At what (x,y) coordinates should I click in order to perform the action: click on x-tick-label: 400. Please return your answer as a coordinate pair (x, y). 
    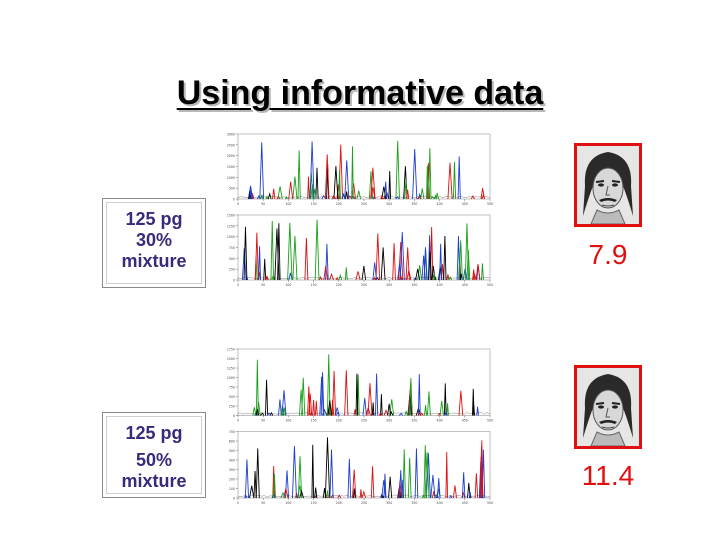
    Looking at the image, I should click on (440, 421).